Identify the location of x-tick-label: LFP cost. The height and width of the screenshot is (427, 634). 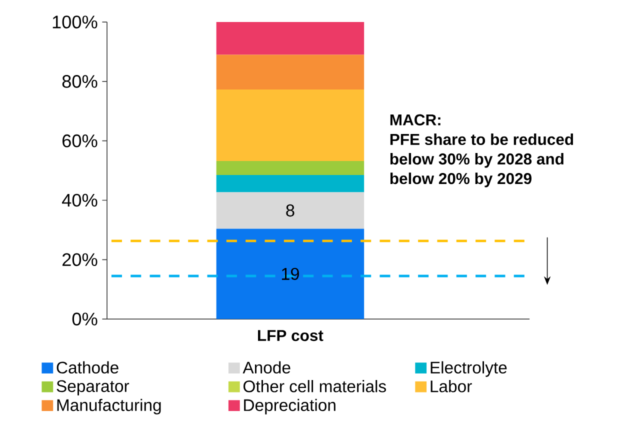
(291, 335).